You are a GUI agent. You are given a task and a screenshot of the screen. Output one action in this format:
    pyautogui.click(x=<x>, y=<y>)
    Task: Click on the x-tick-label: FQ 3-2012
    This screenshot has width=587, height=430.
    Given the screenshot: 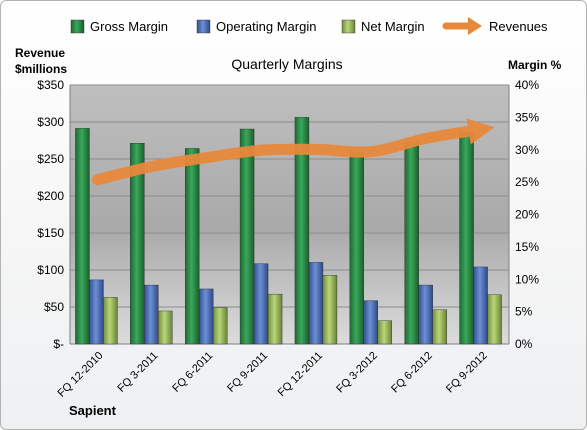 What is the action you would take?
    pyautogui.click(x=357, y=373)
    